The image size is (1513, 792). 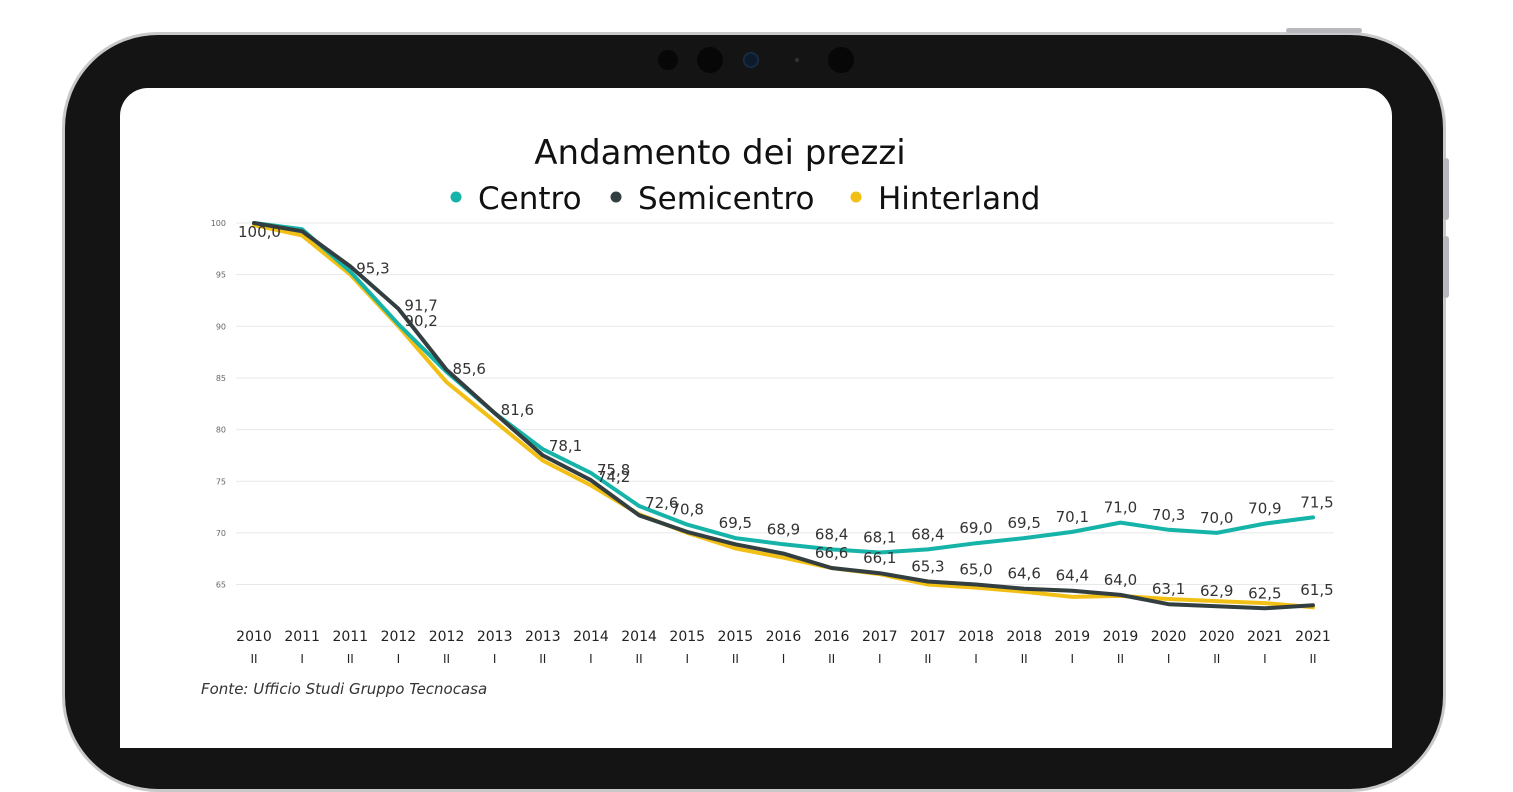 What do you see at coordinates (975, 570) in the screenshot?
I see `data-label-semicentro: 65,0` at bounding box center [975, 570].